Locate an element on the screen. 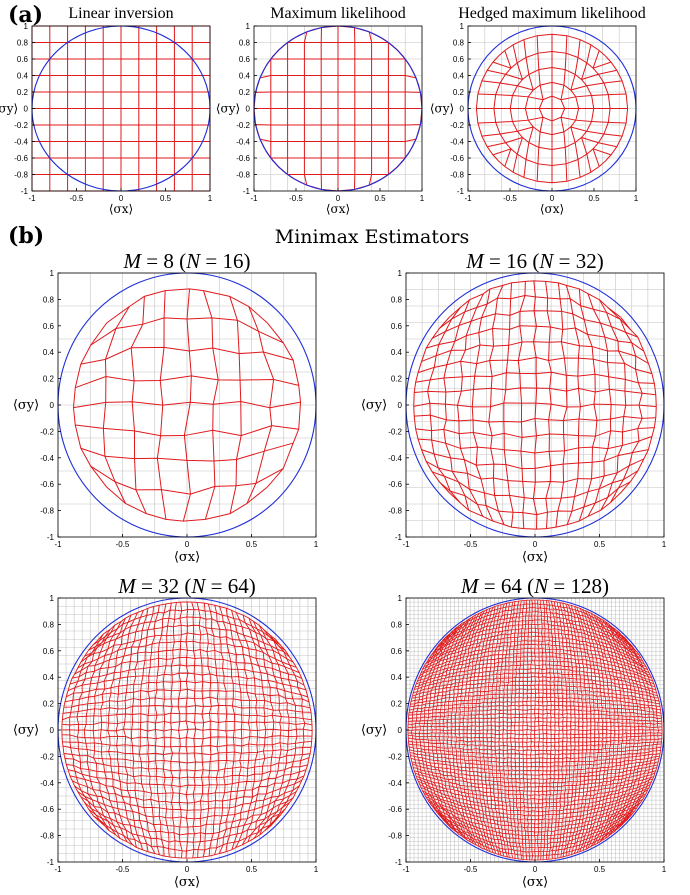 This screenshot has height=895, width=690. chart-title: M = 16 (N = 32) is located at coordinates (534, 261).